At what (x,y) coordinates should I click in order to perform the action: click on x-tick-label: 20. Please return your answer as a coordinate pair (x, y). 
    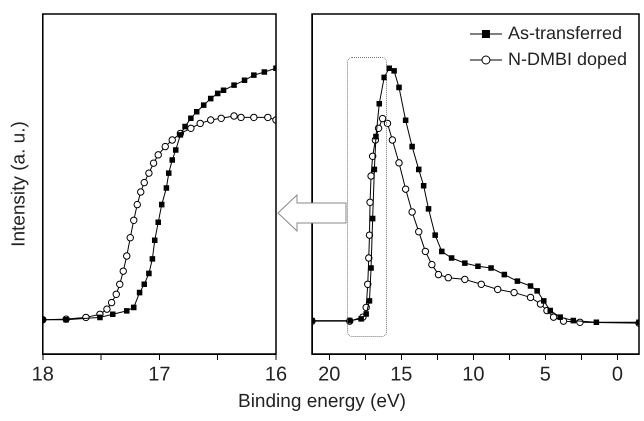
    Looking at the image, I should click on (329, 375).